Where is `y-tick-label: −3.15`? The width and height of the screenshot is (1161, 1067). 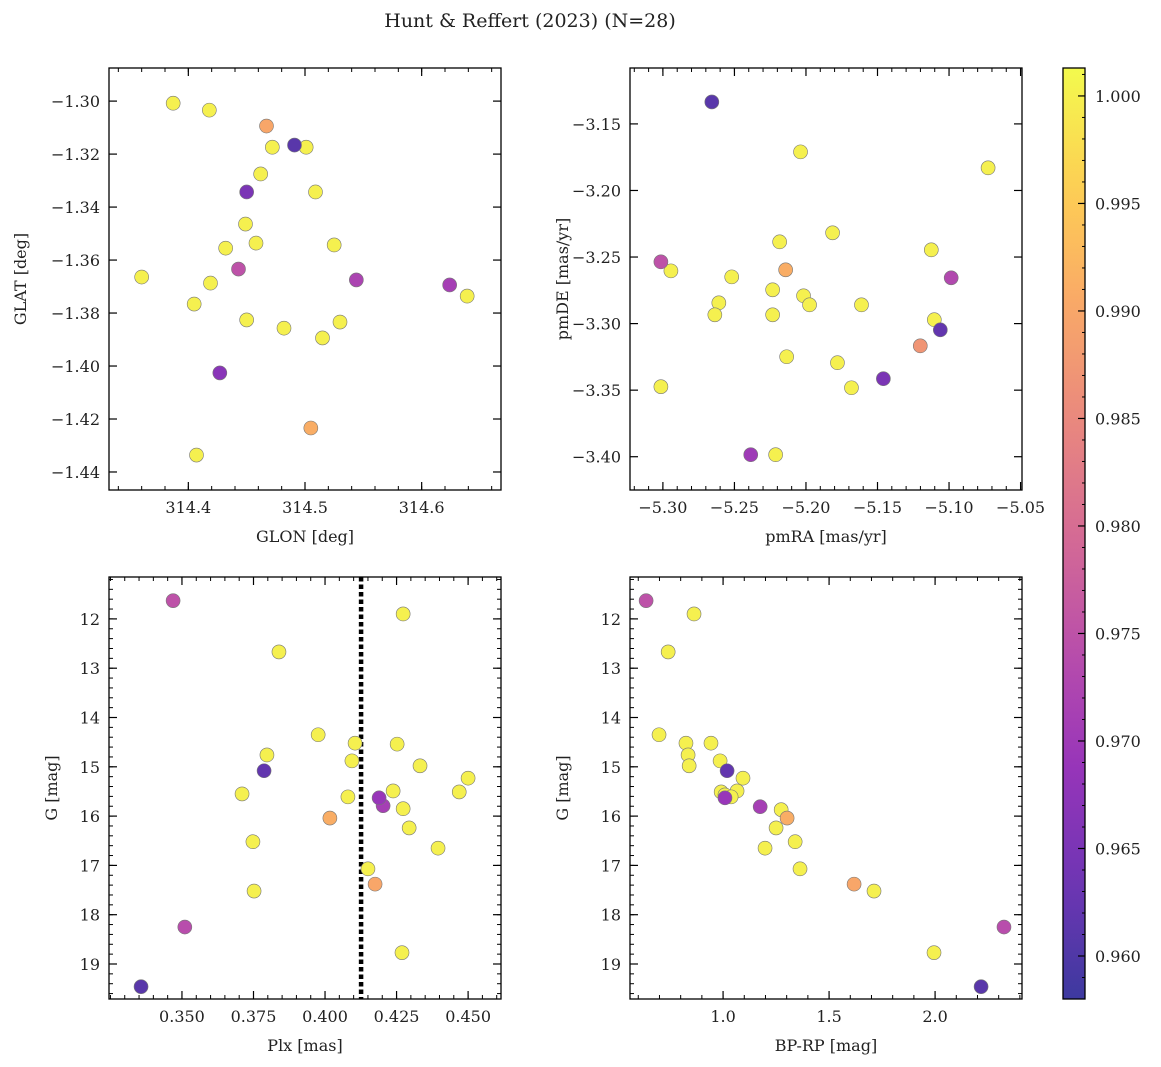
y-tick-label: −3.15 is located at coordinates (596, 124).